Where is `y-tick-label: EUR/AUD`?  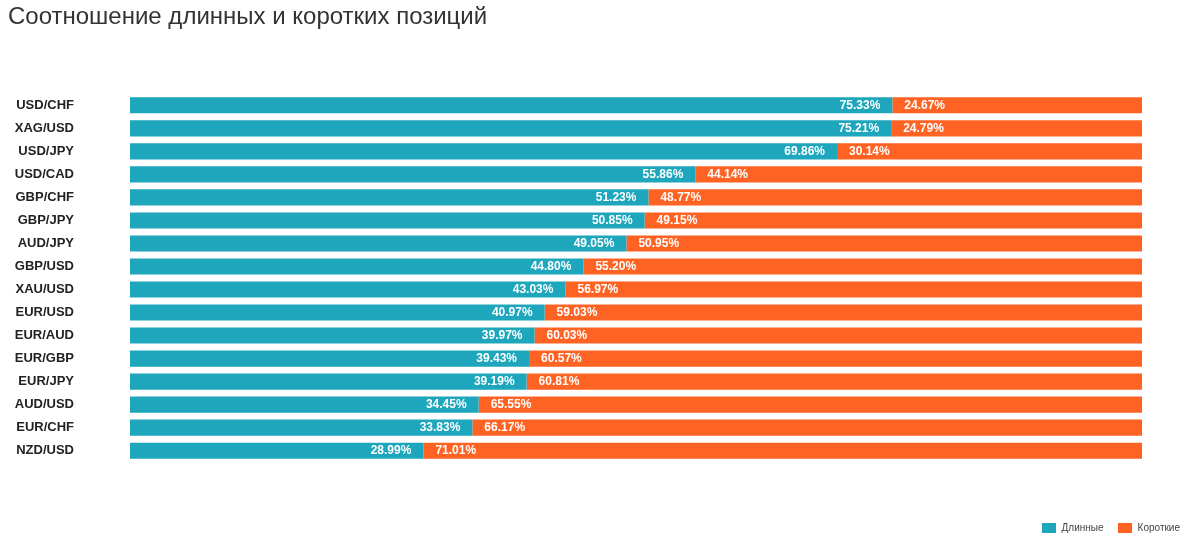
y-tick-label: EUR/AUD is located at coordinates (44, 335).